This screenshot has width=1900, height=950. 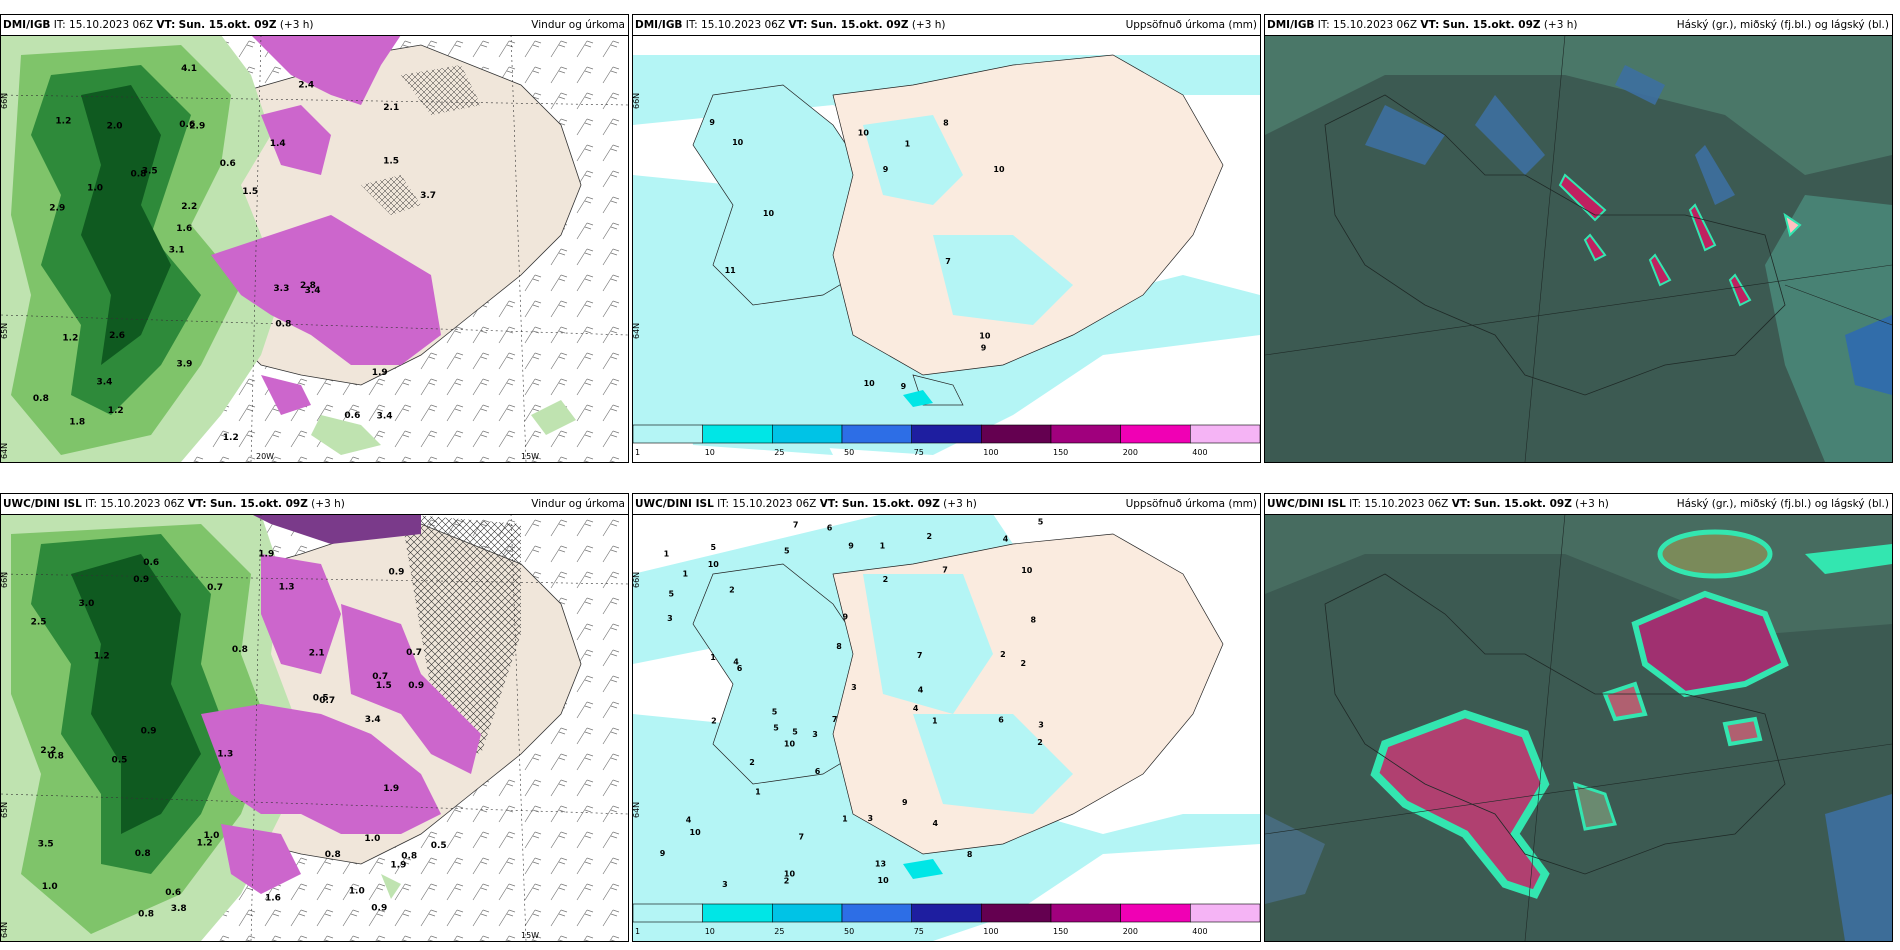 I want to click on map-value-label: 0.9, so click(x=141, y=580).